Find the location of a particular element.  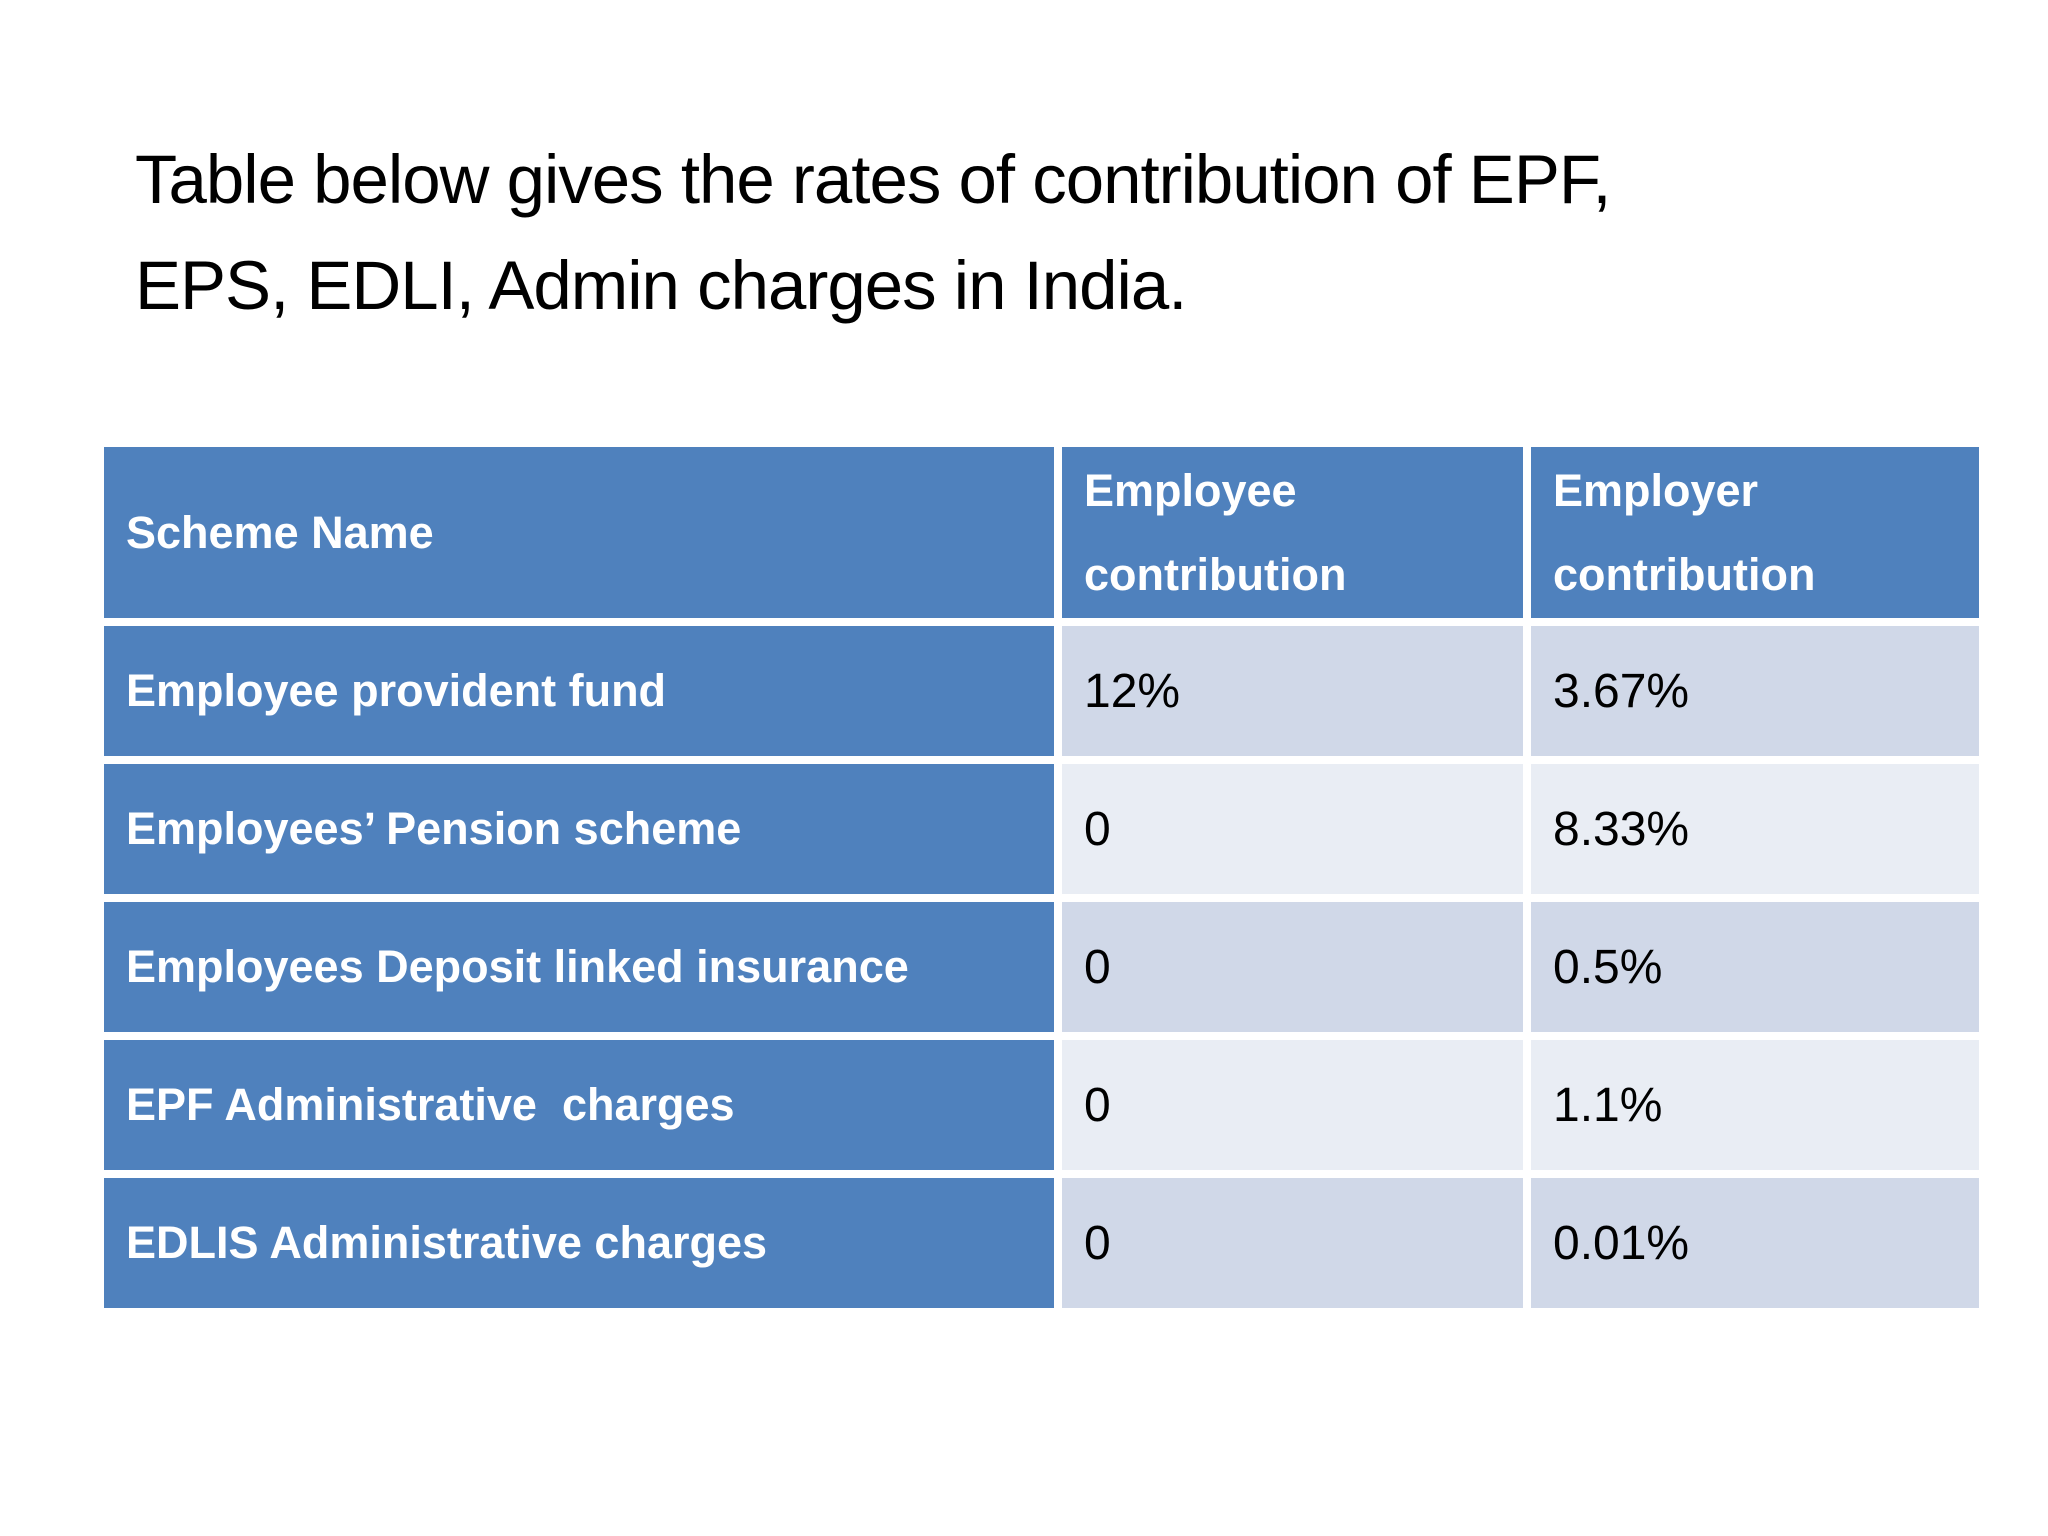

column-header-employer-contribution: Employer contribution is located at coordinates (1755, 532).